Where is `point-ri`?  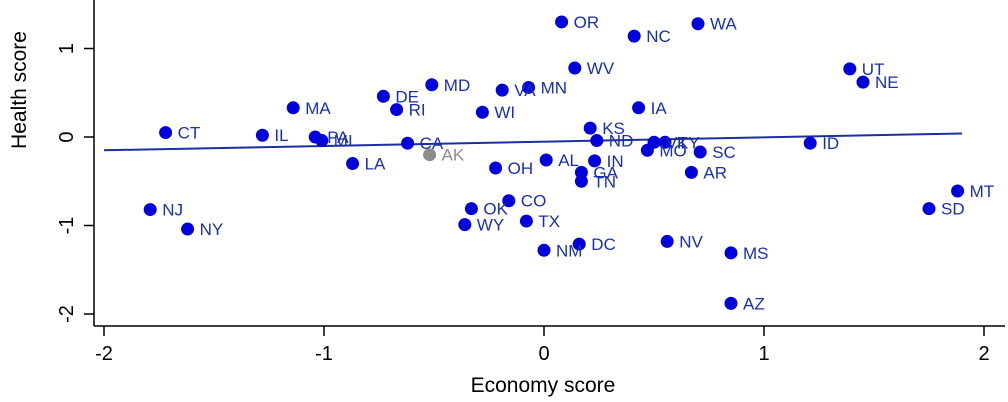 point-ri is located at coordinates (397, 110).